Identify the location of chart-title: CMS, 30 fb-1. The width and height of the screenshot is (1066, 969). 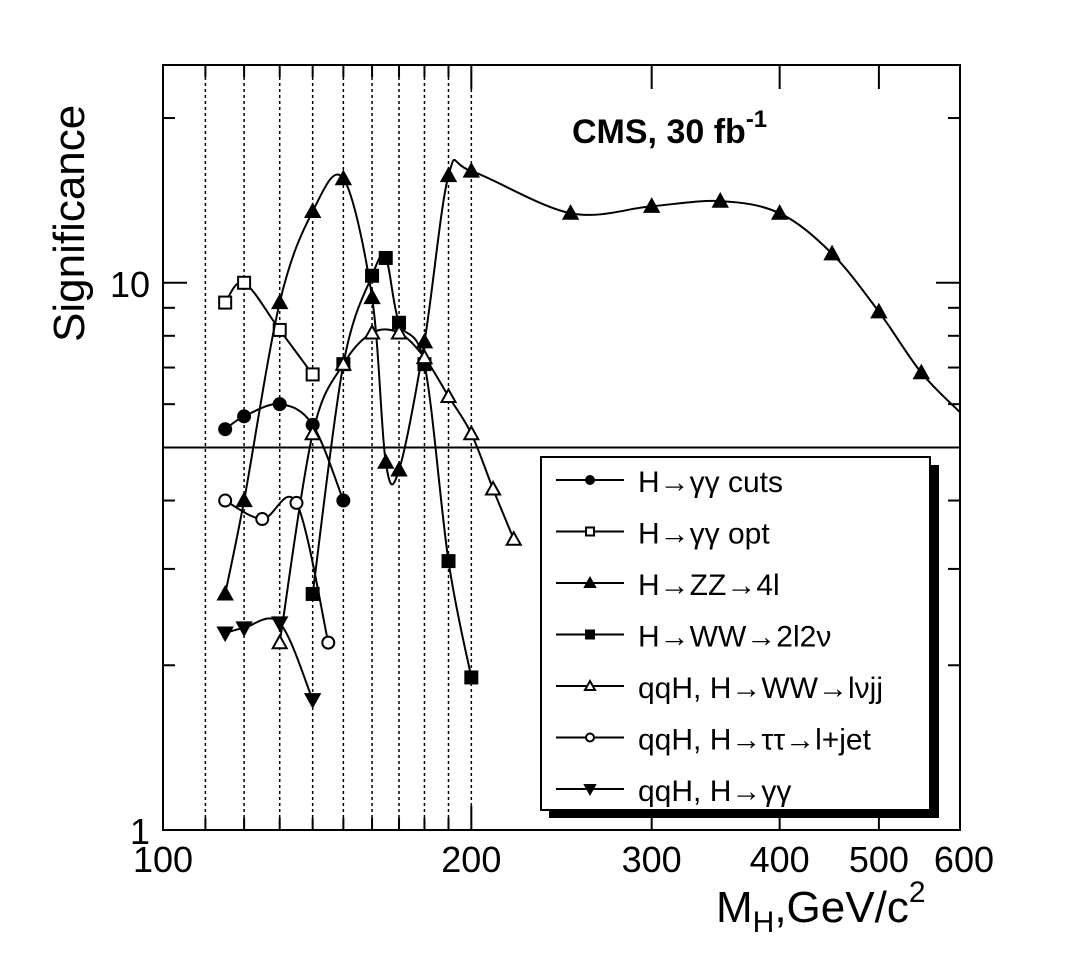
(669, 128).